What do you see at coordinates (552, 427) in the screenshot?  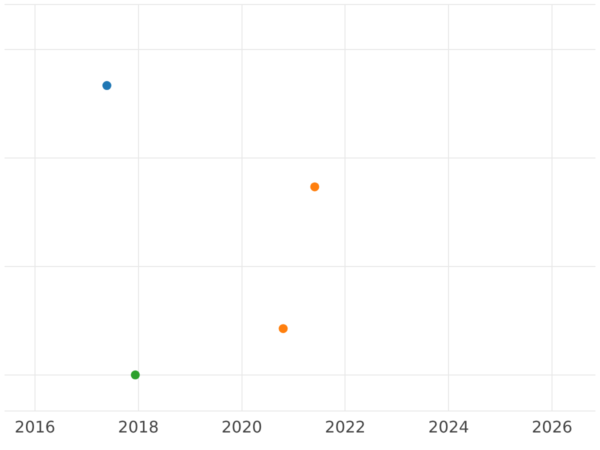 I see `x-tick-label: 2026` at bounding box center [552, 427].